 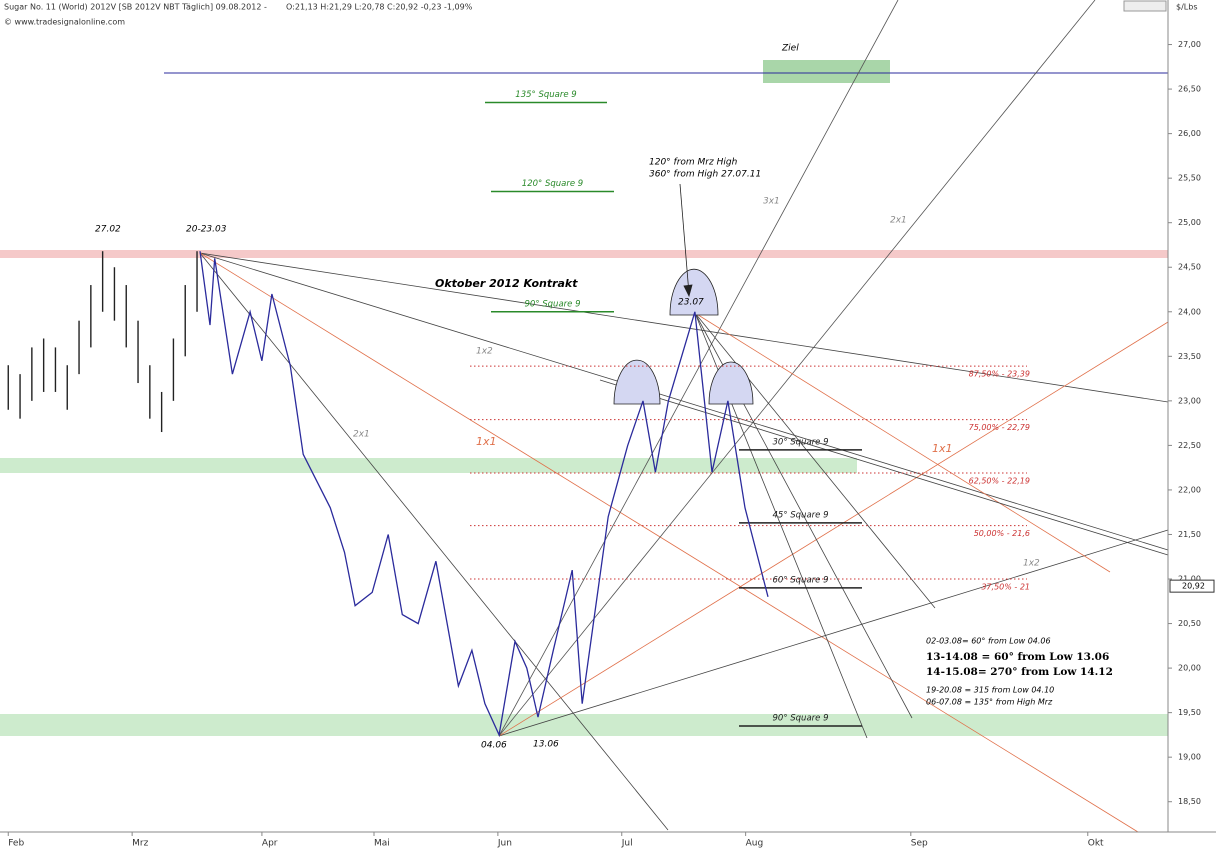 I want to click on x-tick-label: Jun, so click(x=504, y=844).